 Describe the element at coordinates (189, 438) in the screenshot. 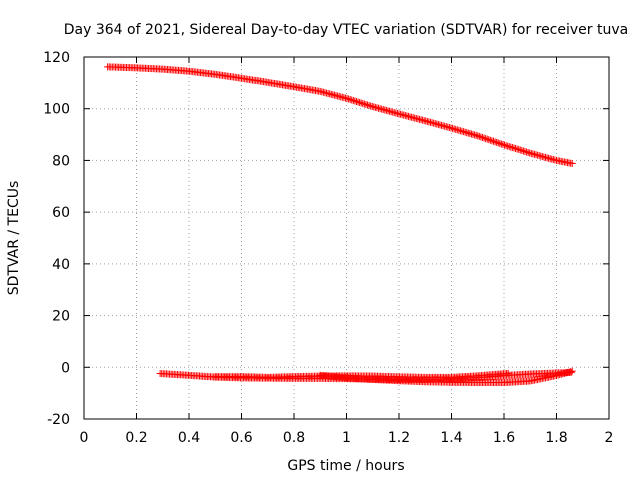

I see `x-tick-label: 0.4` at that location.